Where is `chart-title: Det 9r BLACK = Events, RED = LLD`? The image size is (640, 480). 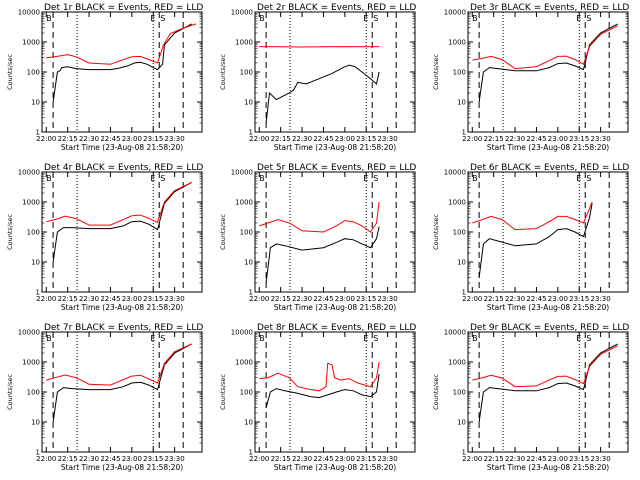
chart-title: Det 9r BLACK = Events, RED = LLD is located at coordinates (549, 328).